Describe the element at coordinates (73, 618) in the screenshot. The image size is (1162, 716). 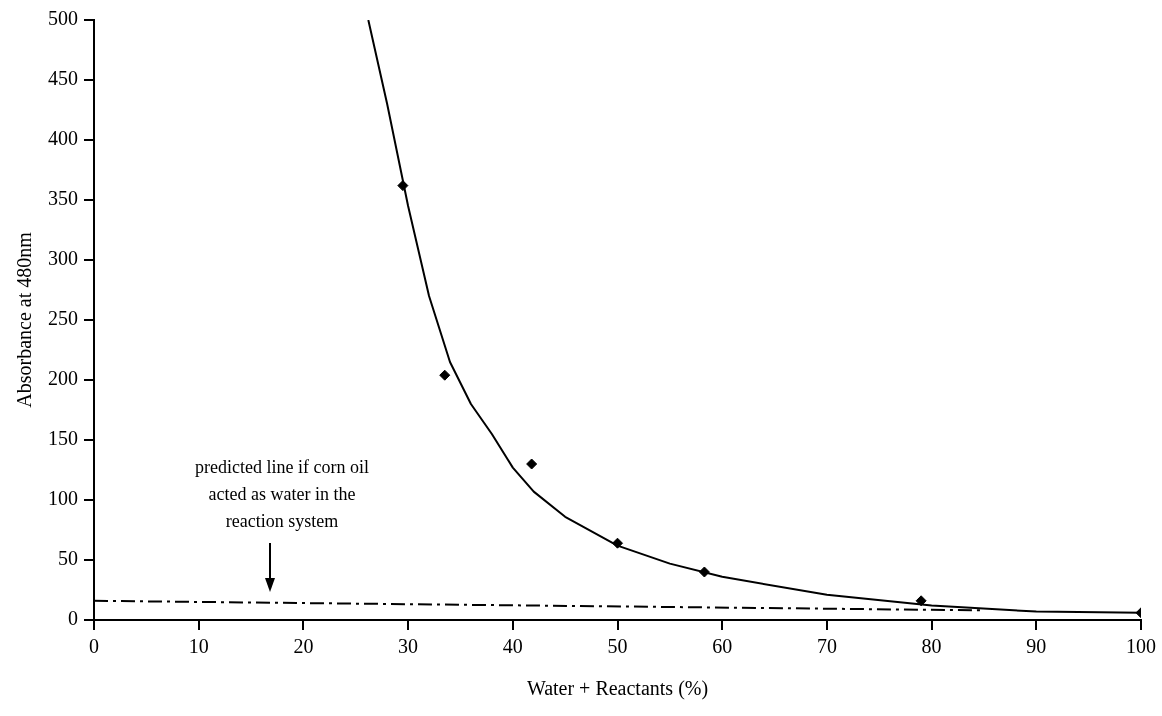
I see `y-tick-label: 0` at that location.